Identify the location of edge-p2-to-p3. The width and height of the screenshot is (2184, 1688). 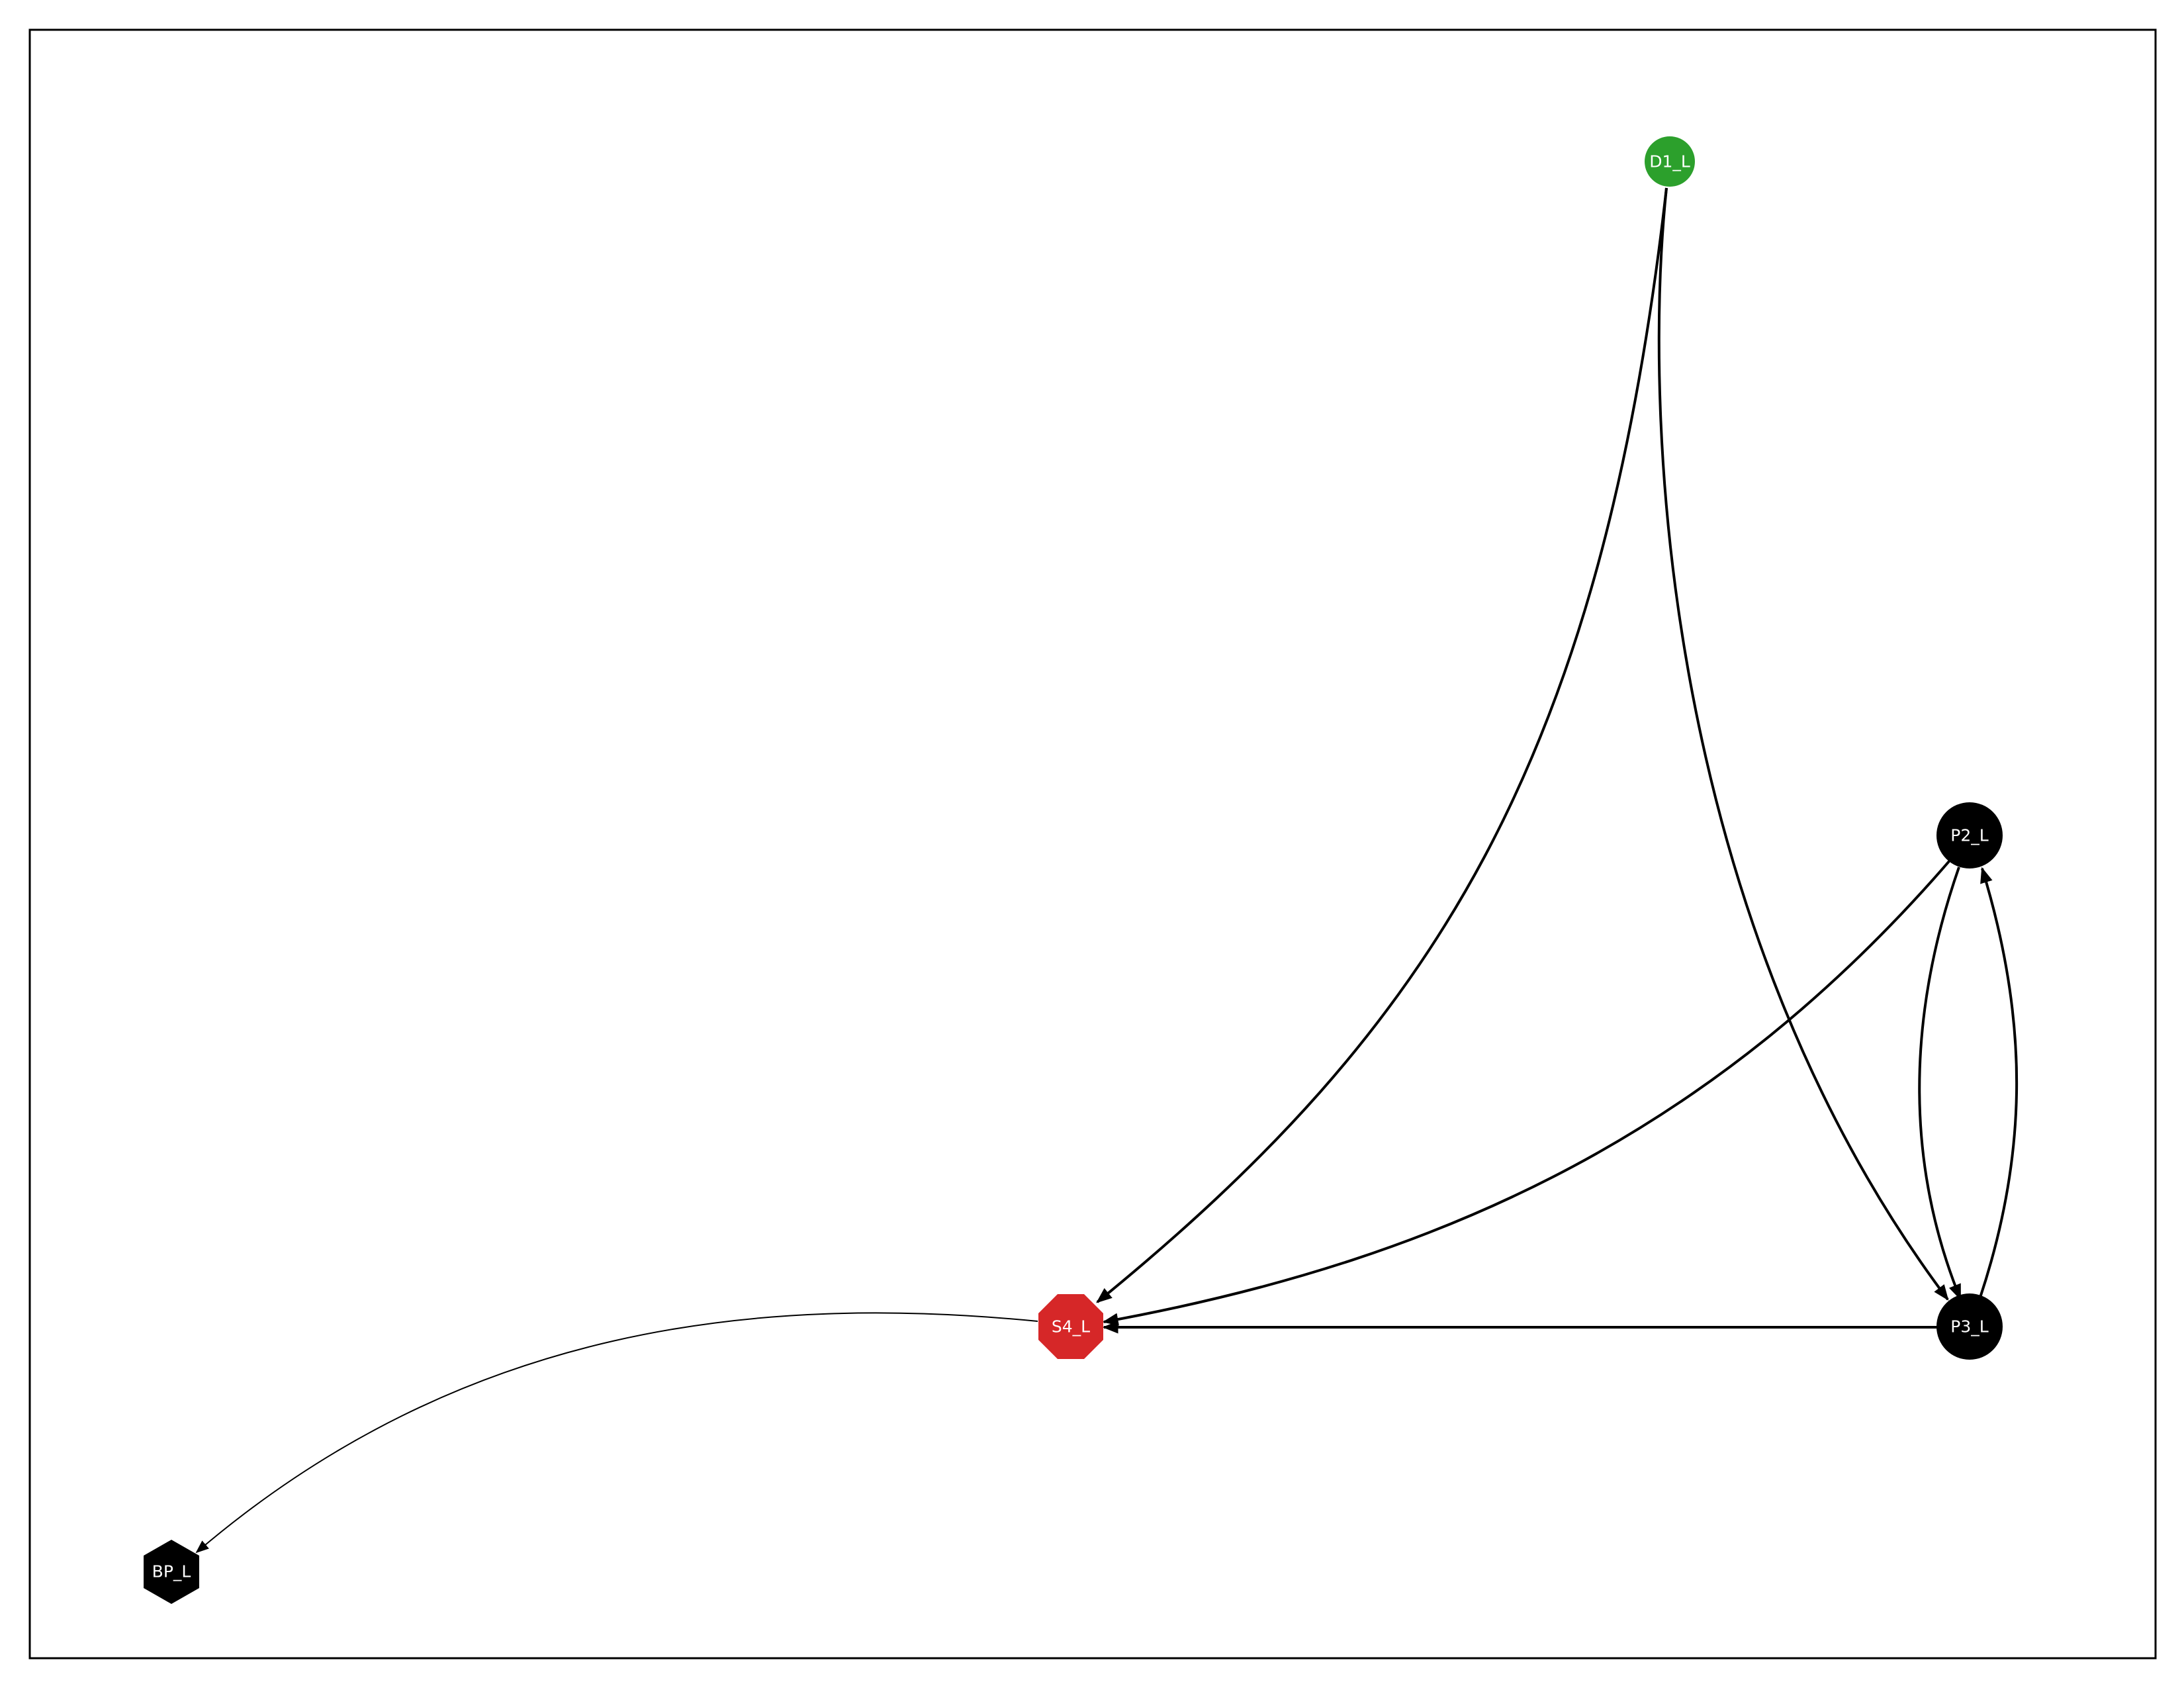
(1940, 1083).